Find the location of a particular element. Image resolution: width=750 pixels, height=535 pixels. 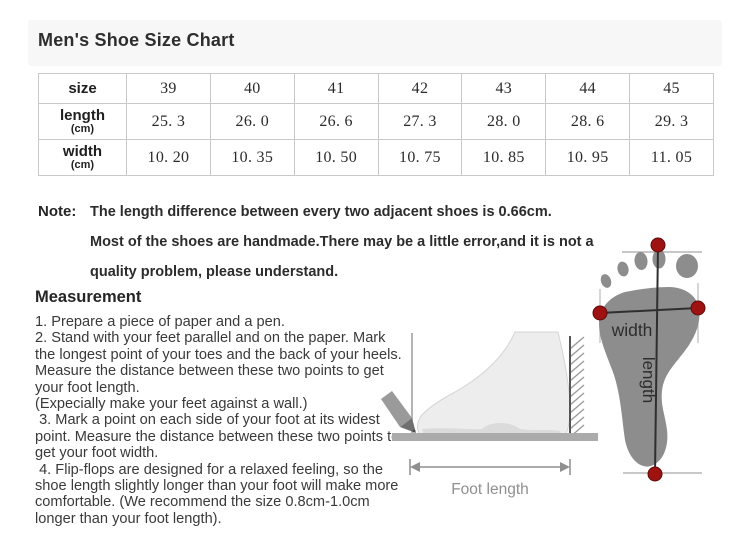

table-row: size 39 40 41 42 43 44 45 is located at coordinates (376, 88).